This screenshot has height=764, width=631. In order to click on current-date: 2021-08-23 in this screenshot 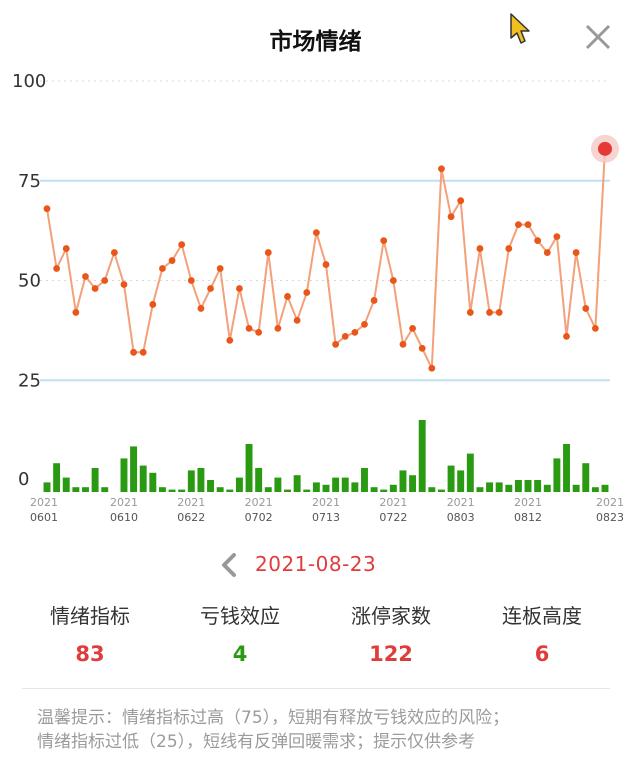, I will do `click(316, 564)`.